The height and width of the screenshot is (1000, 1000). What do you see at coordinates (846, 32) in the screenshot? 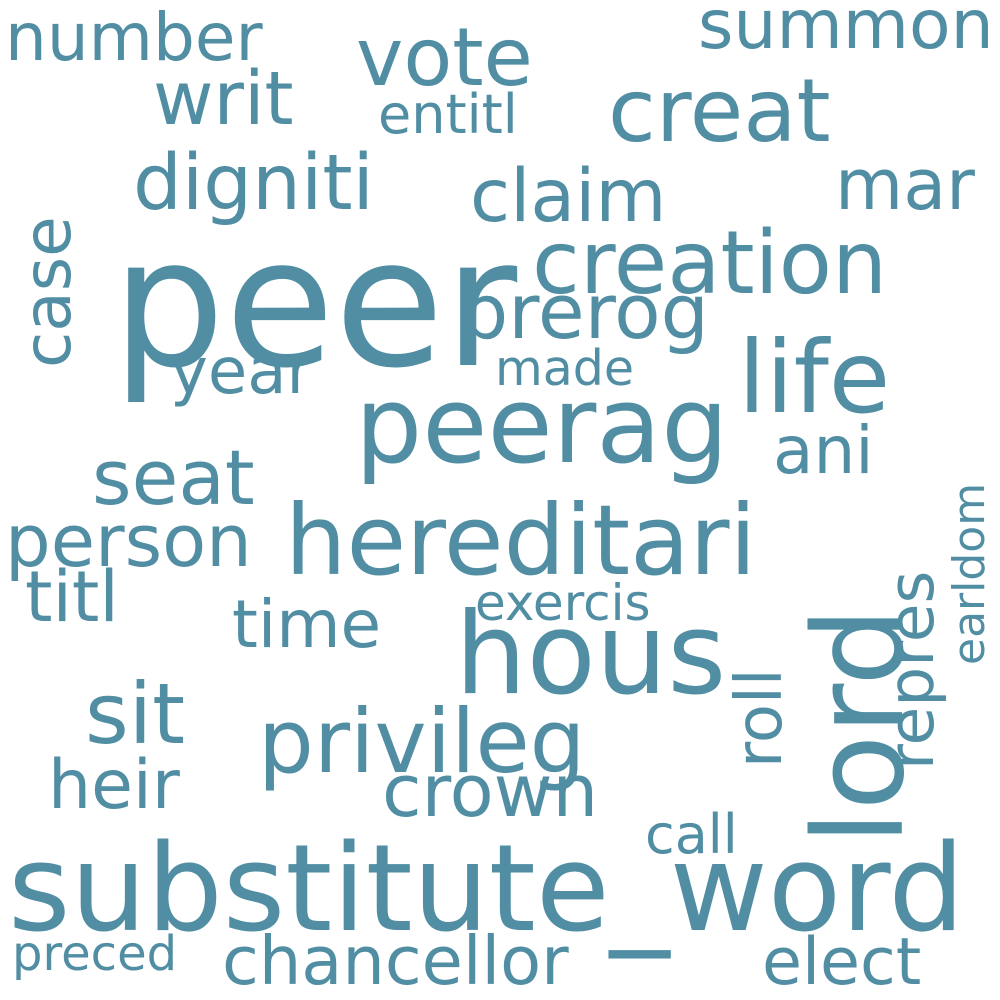
I see `word-summon: summon` at bounding box center [846, 32].